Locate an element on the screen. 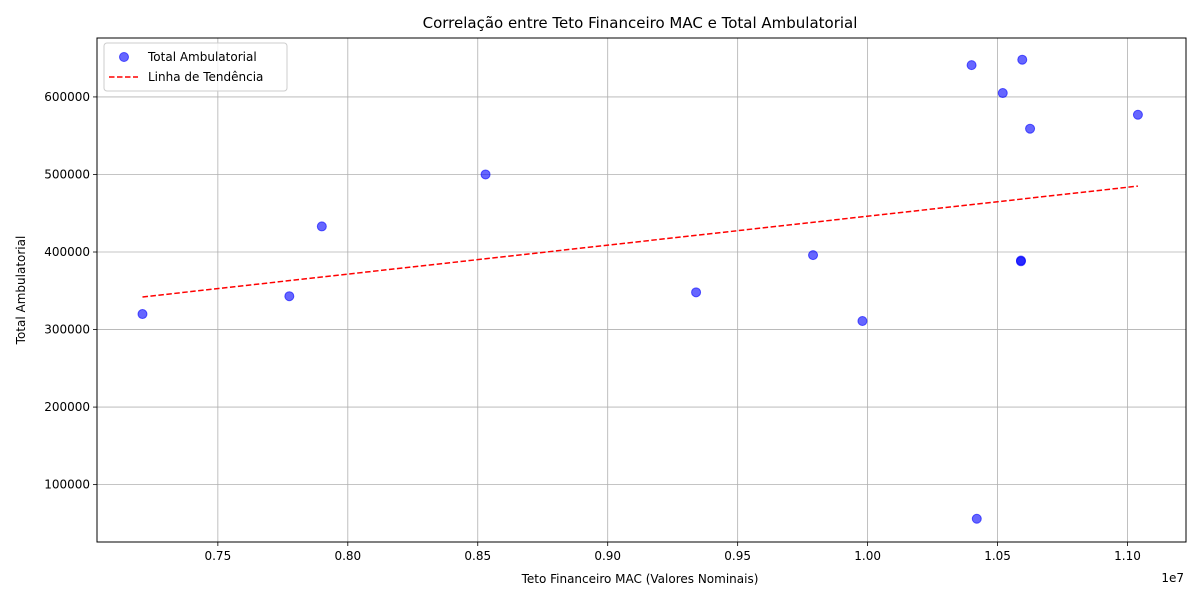  x-tick-label: 1.10 is located at coordinates (1127, 556).